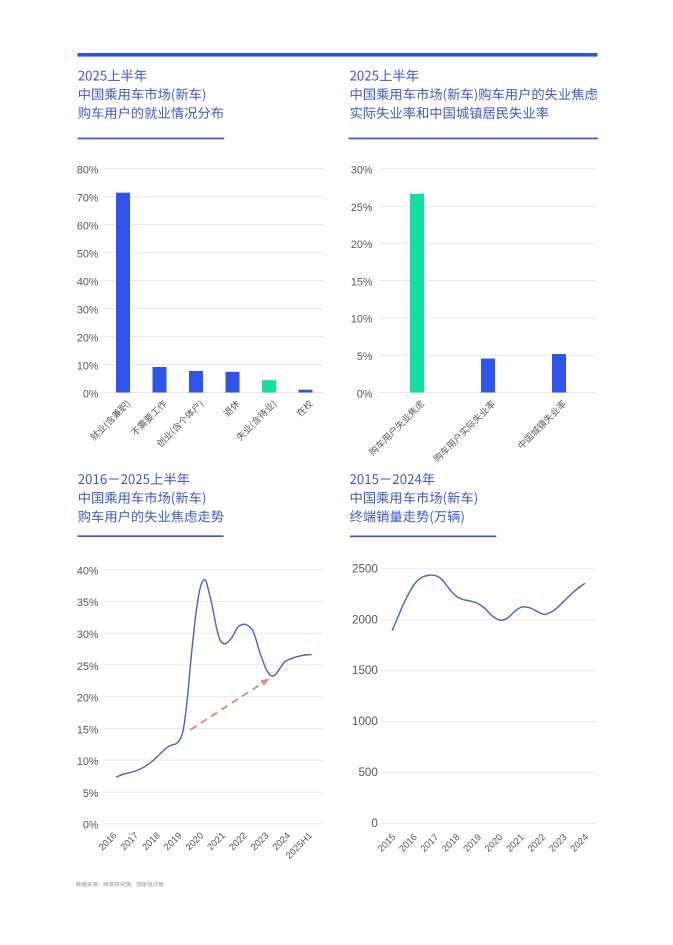 The width and height of the screenshot is (673, 945). What do you see at coordinates (365, 568) in the screenshot?
I see `svg-text: 2500` at bounding box center [365, 568].